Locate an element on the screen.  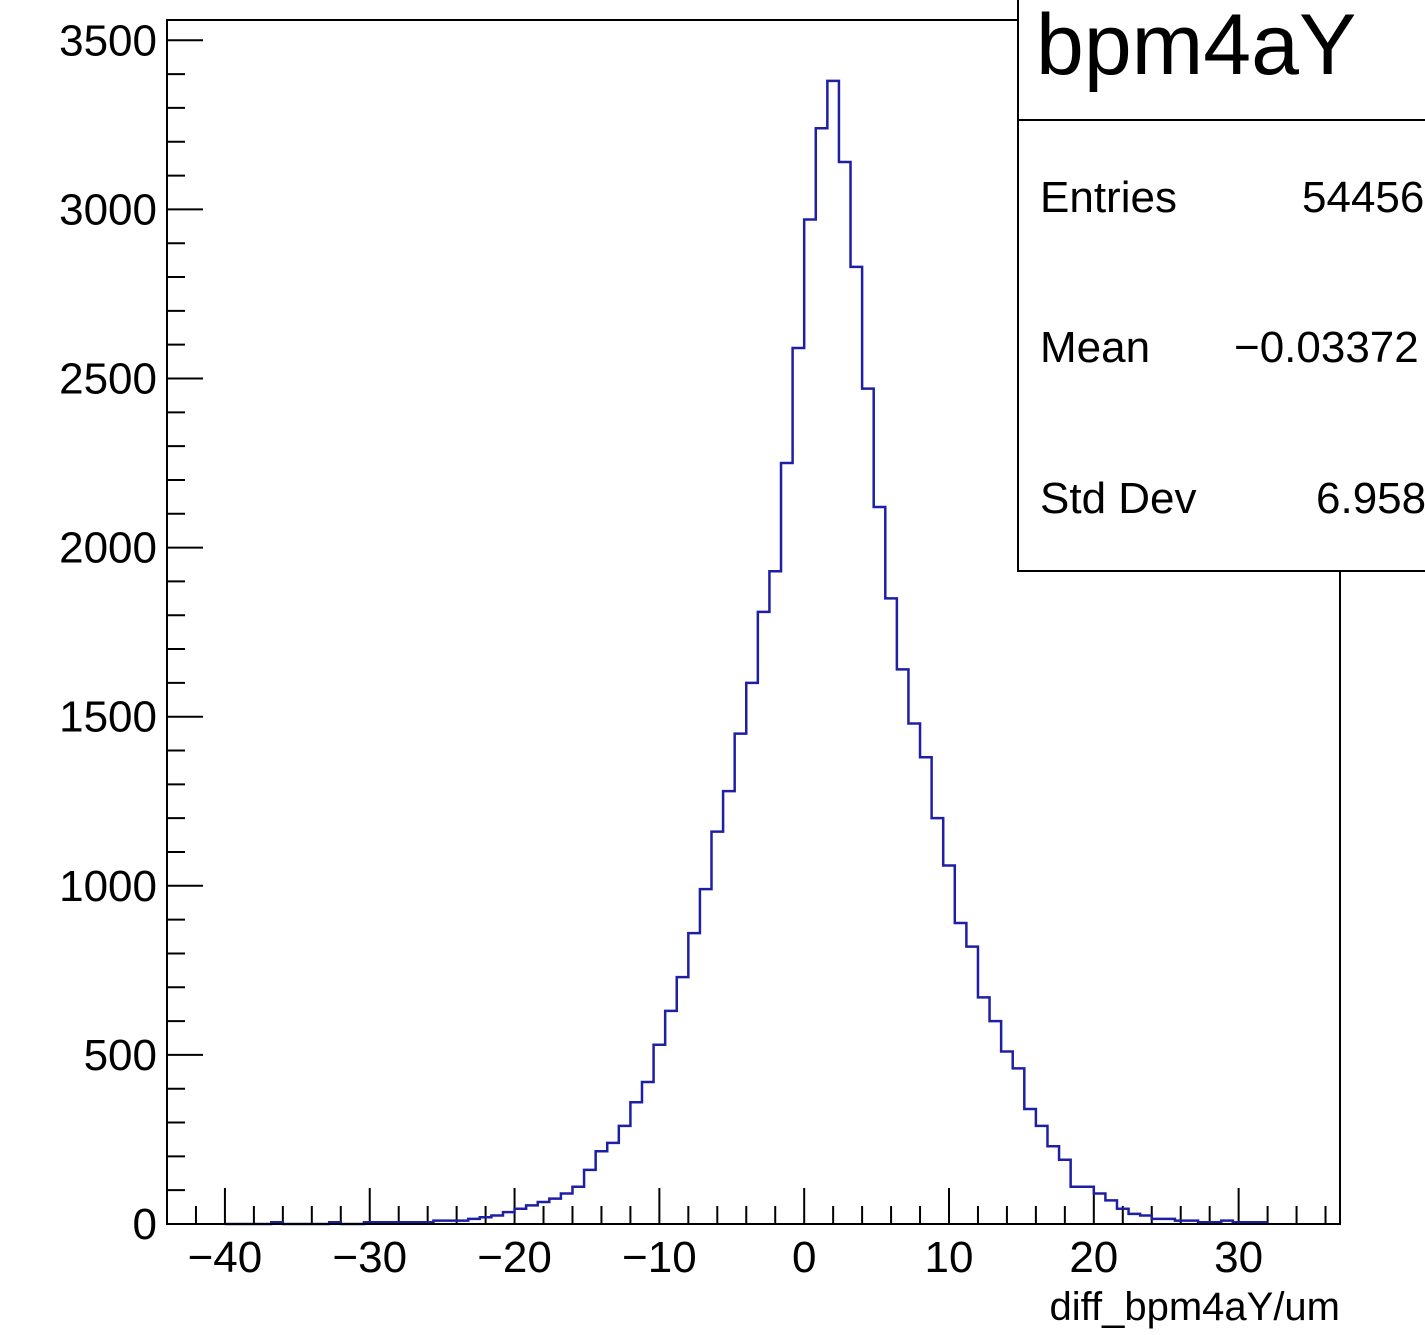
x-tick-label: −20 is located at coordinates (514, 1257).